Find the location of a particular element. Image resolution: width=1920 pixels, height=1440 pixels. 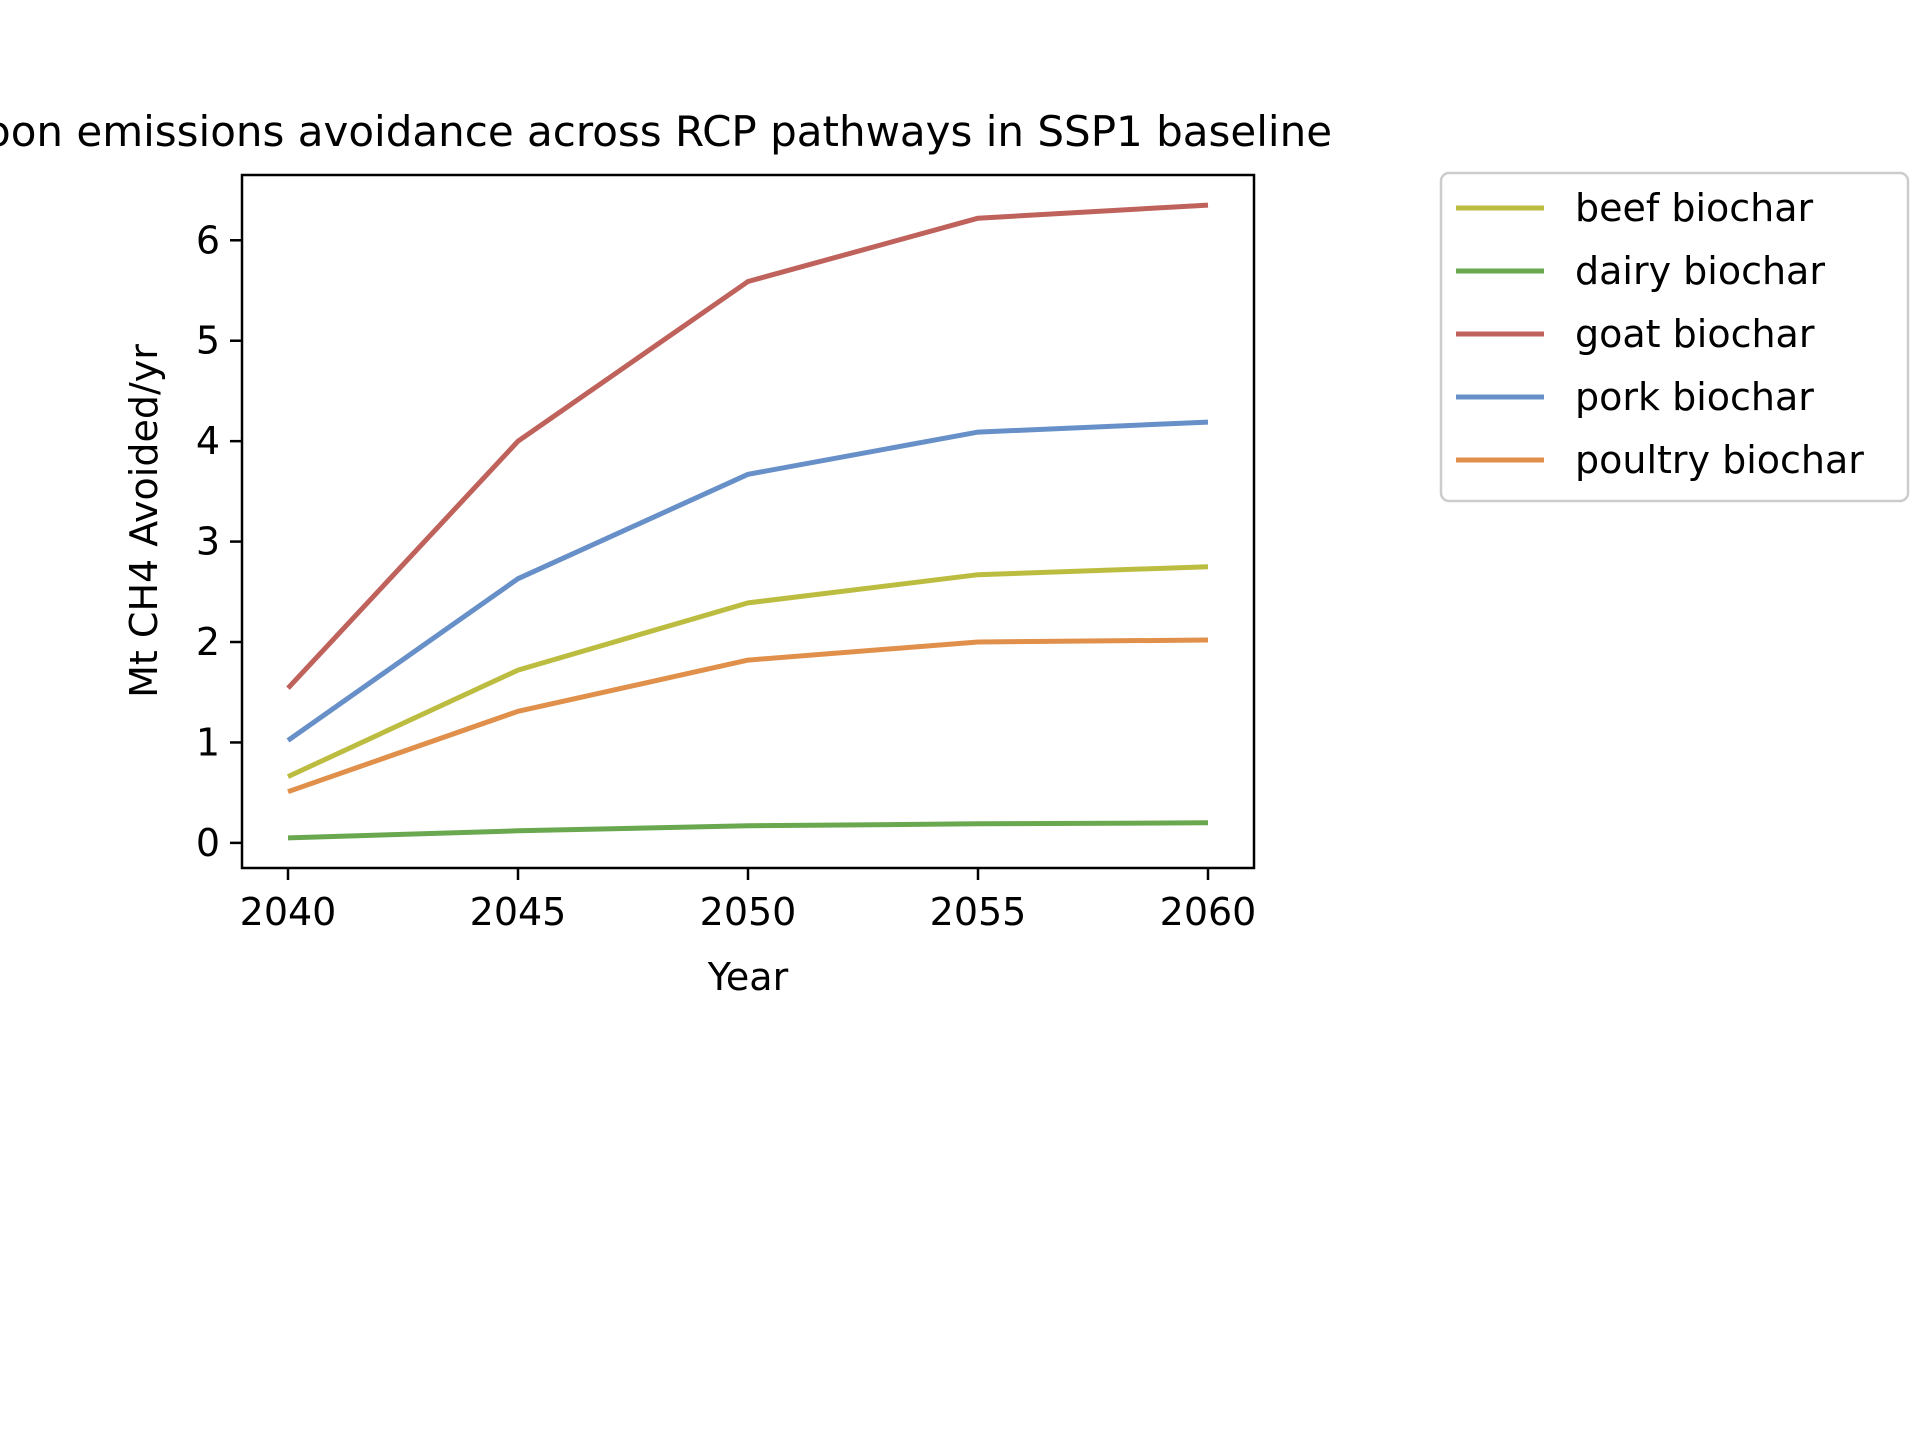

x-tick-label: 2060 is located at coordinates (1208, 912).